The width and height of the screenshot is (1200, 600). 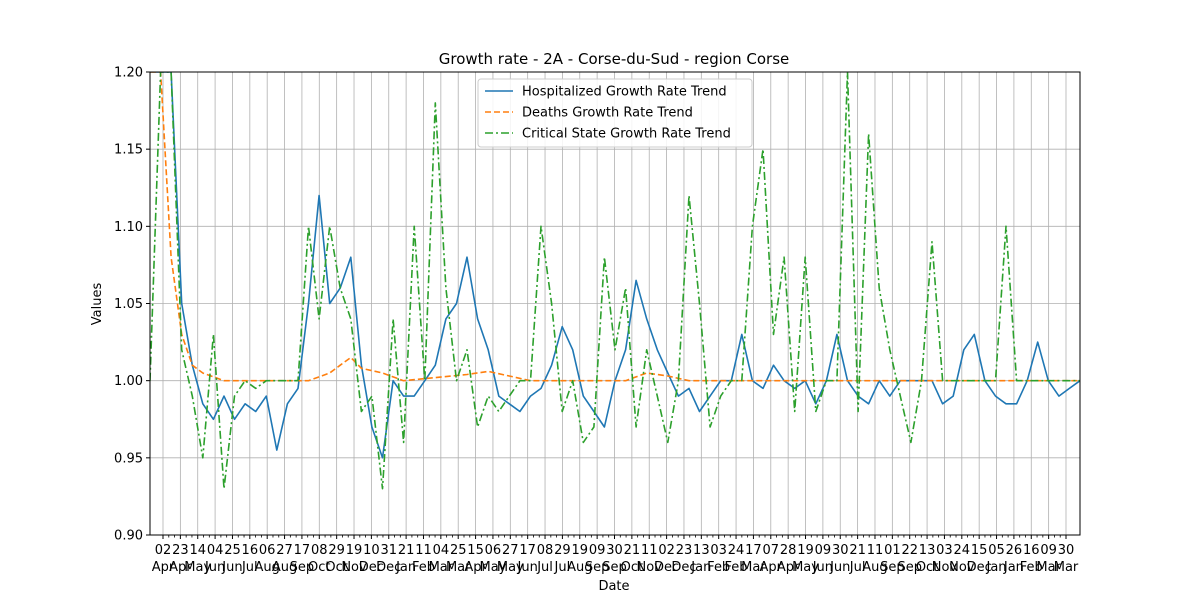 What do you see at coordinates (475, 550) in the screenshot?
I see `x-tick-day: 15` at bounding box center [475, 550].